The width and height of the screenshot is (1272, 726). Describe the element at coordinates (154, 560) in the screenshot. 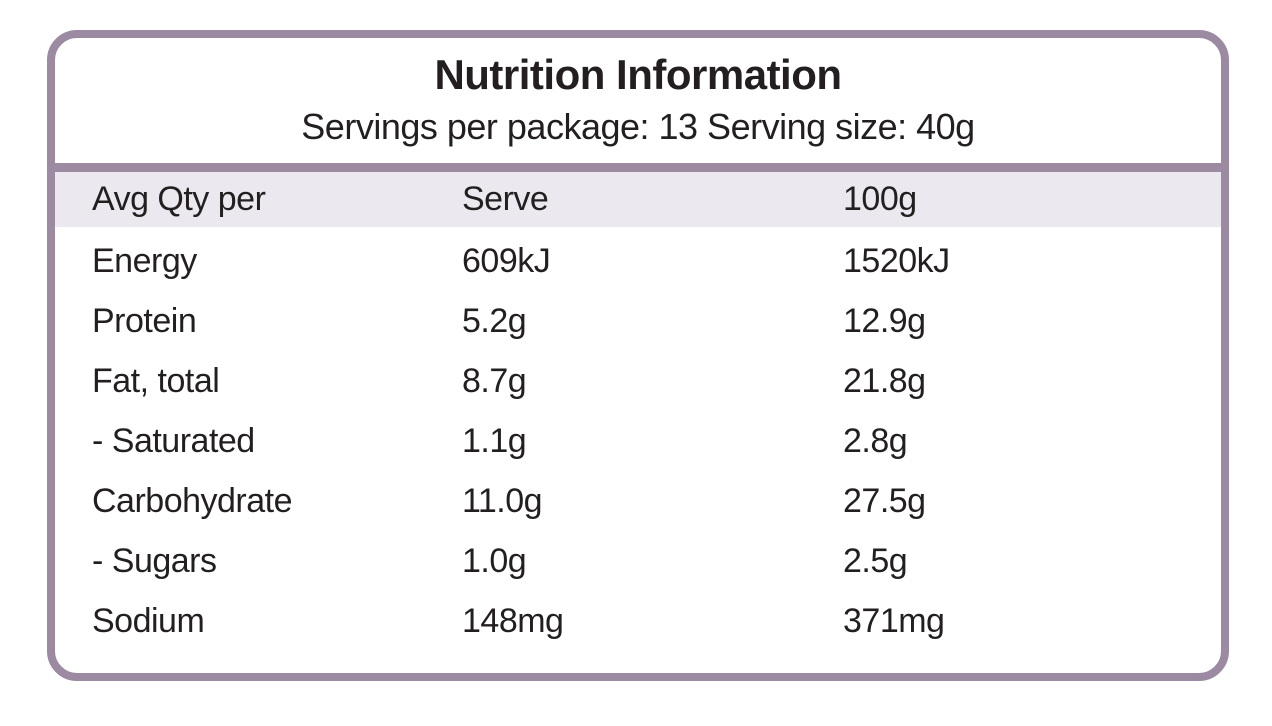

I see `cell-nutrient: - Sugars` at that location.